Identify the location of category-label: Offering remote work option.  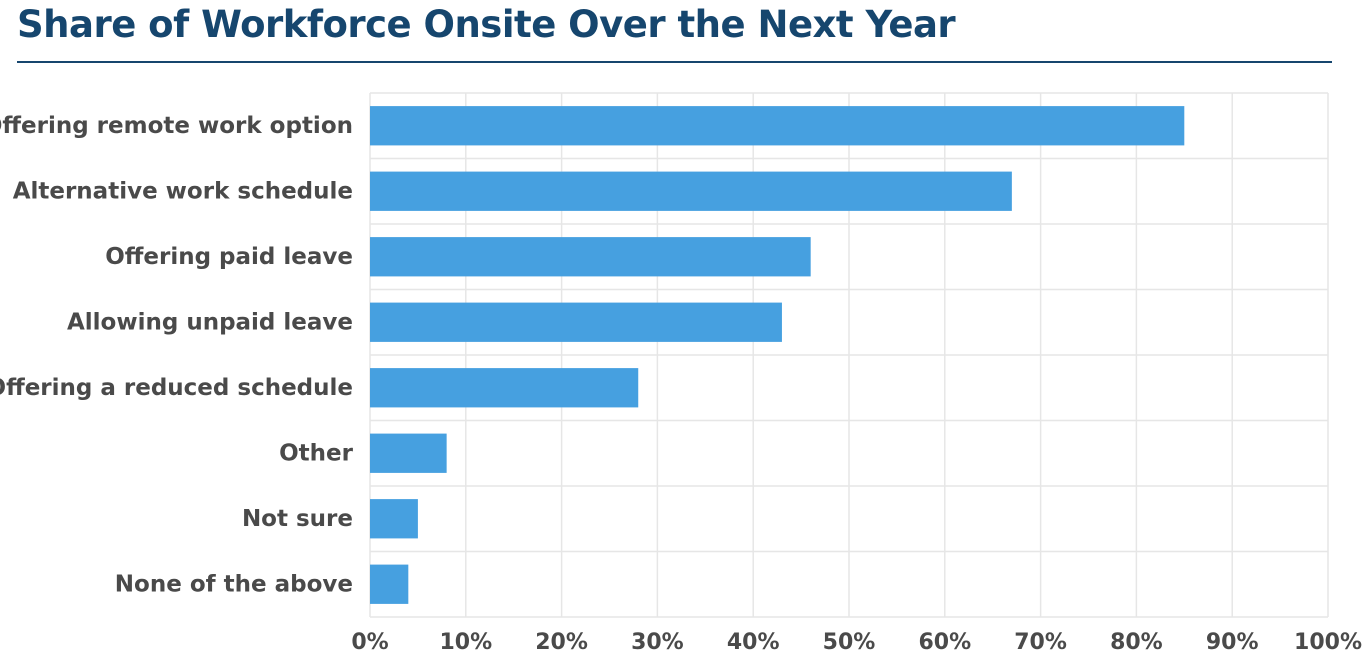
(176, 126).